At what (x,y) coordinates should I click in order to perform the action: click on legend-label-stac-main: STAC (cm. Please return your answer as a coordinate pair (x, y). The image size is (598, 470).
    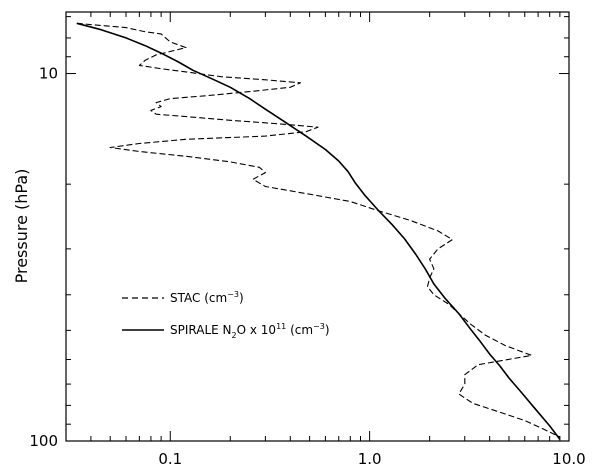
    Looking at the image, I should click on (198, 298).